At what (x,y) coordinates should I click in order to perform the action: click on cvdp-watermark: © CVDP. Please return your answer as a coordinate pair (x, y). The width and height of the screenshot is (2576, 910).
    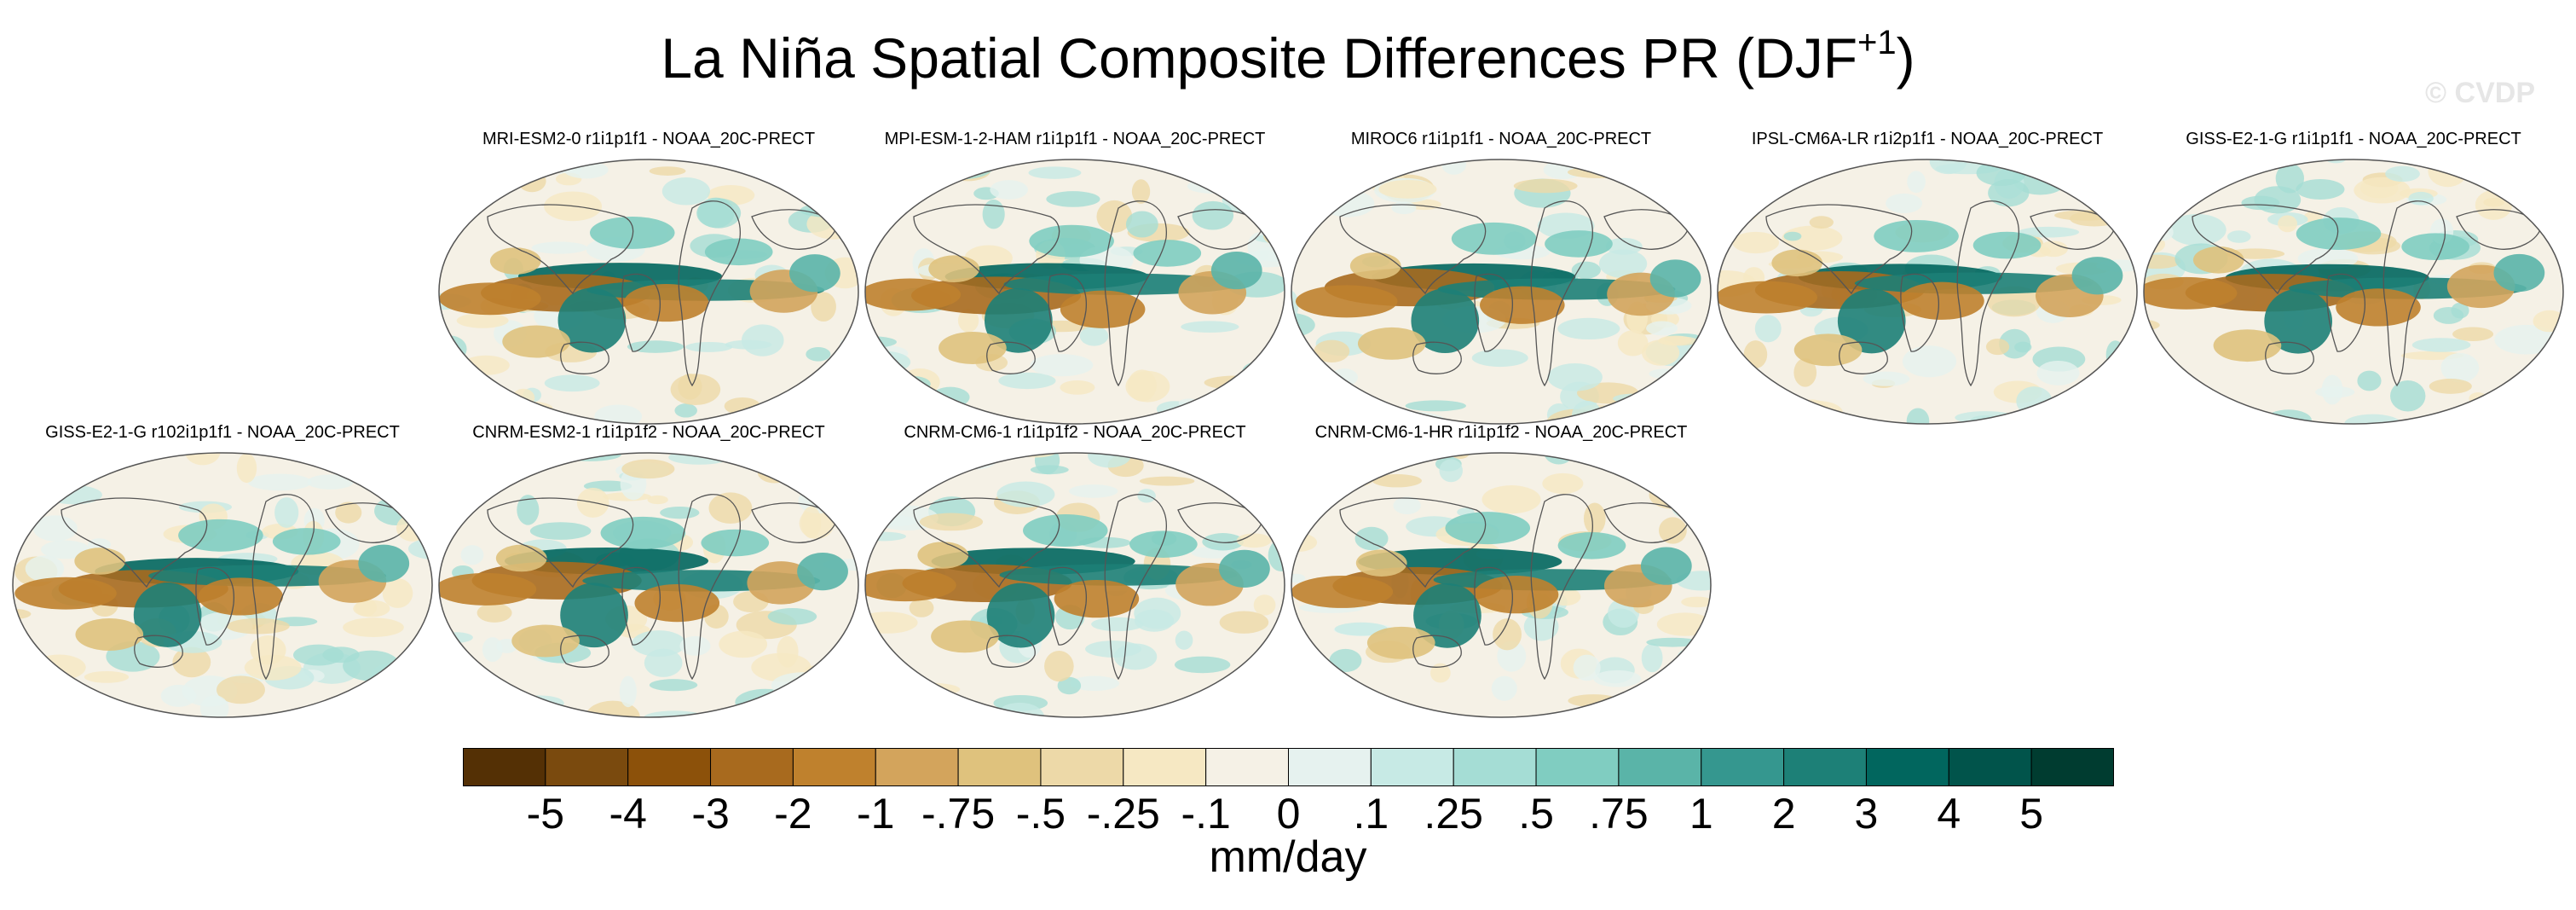
    Looking at the image, I should click on (2480, 93).